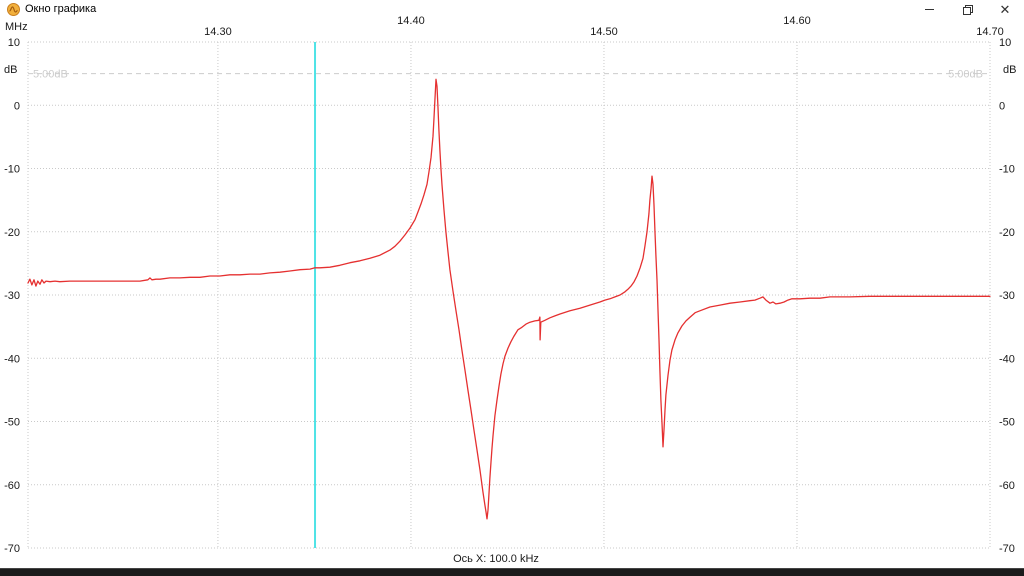 This screenshot has height=576, width=1024. I want to click on reference-label-right: 5.00dB, so click(965, 75).